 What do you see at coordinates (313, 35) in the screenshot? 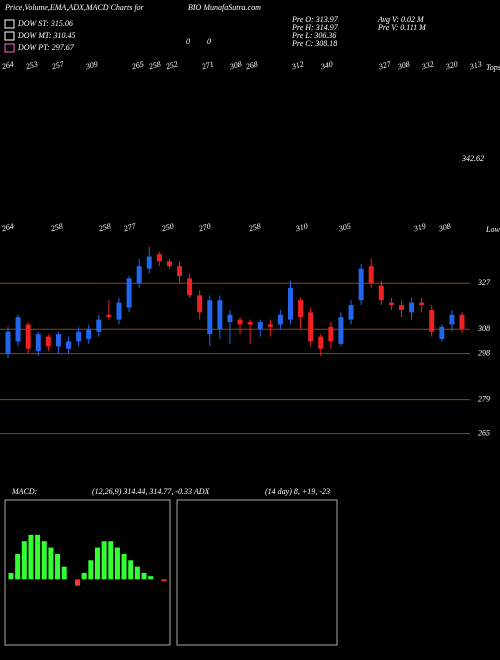
I see `stat: Pre L: 306.36` at bounding box center [313, 35].